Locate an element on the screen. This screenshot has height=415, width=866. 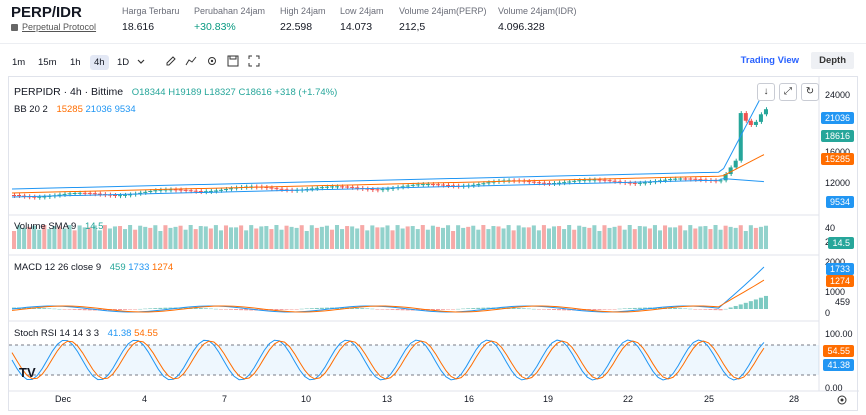
price-label-lower: 9534 is located at coordinates (839, 202).